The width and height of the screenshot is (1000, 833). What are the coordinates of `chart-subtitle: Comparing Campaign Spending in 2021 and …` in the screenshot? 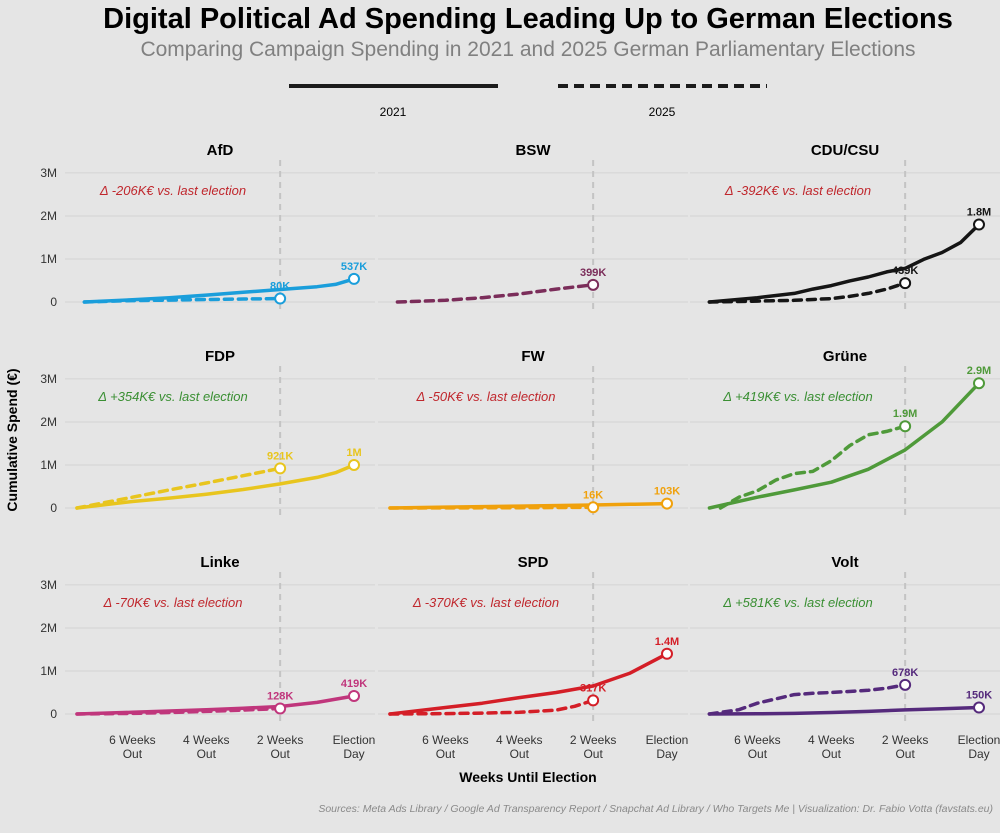 It's located at (527, 49).